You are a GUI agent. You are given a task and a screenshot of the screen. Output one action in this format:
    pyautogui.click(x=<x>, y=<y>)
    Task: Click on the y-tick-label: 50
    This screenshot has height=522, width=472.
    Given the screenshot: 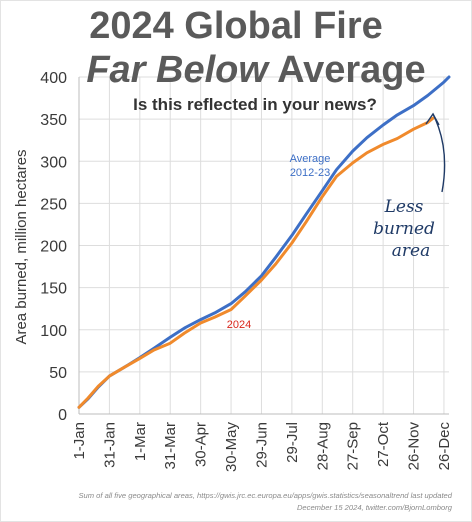 What is the action you would take?
    pyautogui.click(x=58, y=373)
    